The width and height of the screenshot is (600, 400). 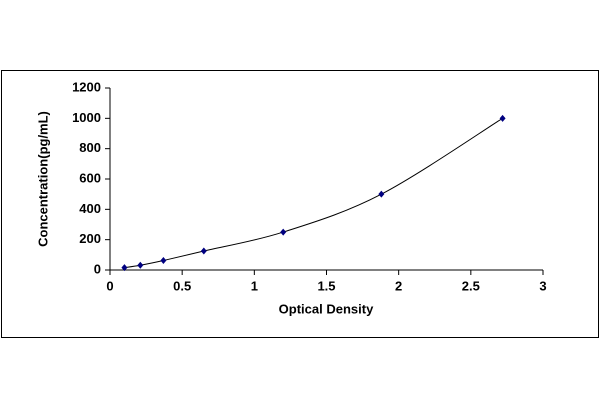 What do you see at coordinates (471, 285) in the screenshot?
I see `x-tick-label: 2.5` at bounding box center [471, 285].